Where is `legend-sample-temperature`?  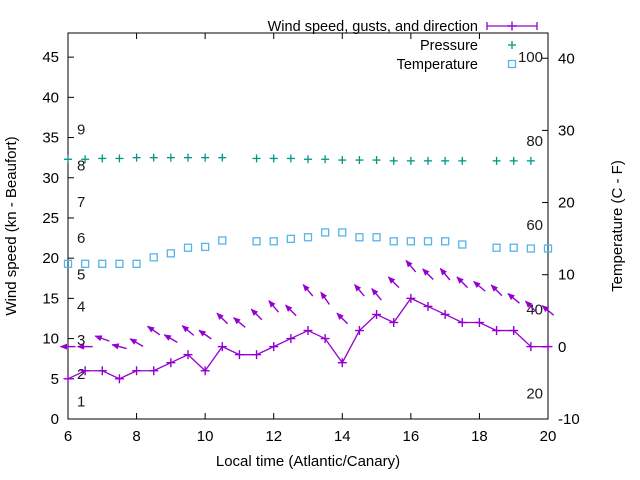 legend-sample-temperature is located at coordinates (512, 64).